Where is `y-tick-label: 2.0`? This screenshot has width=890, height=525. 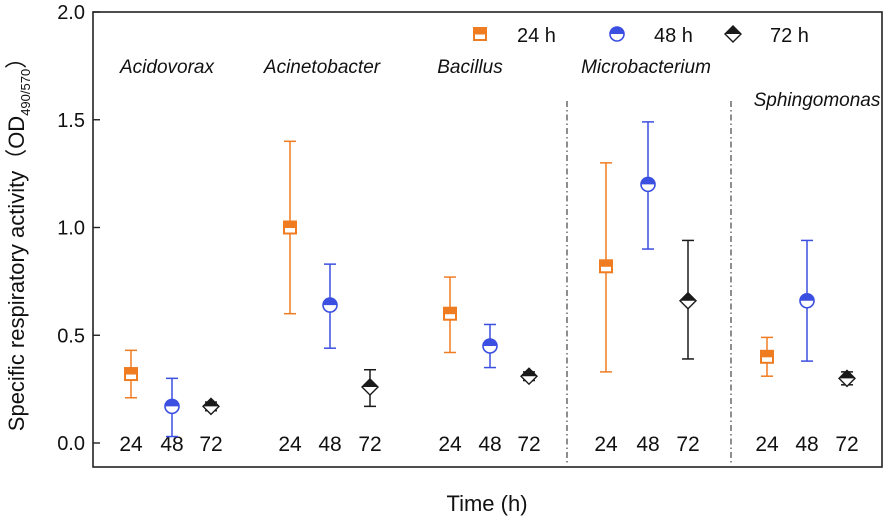
y-tick-label: 2.0 is located at coordinates (71, 13).